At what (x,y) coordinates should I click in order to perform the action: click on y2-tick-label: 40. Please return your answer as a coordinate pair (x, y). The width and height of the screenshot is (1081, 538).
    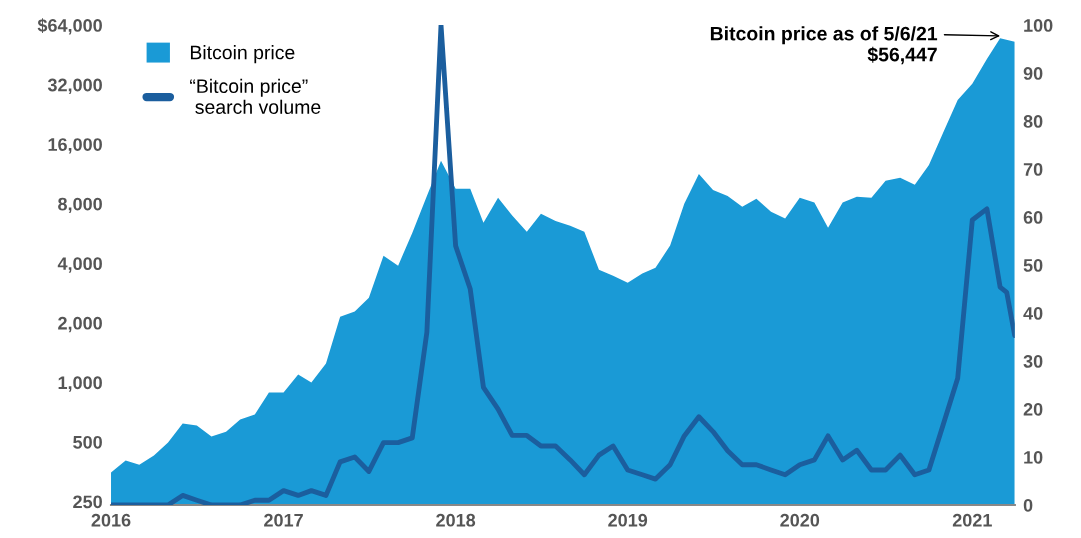
    Looking at the image, I should click on (1033, 313).